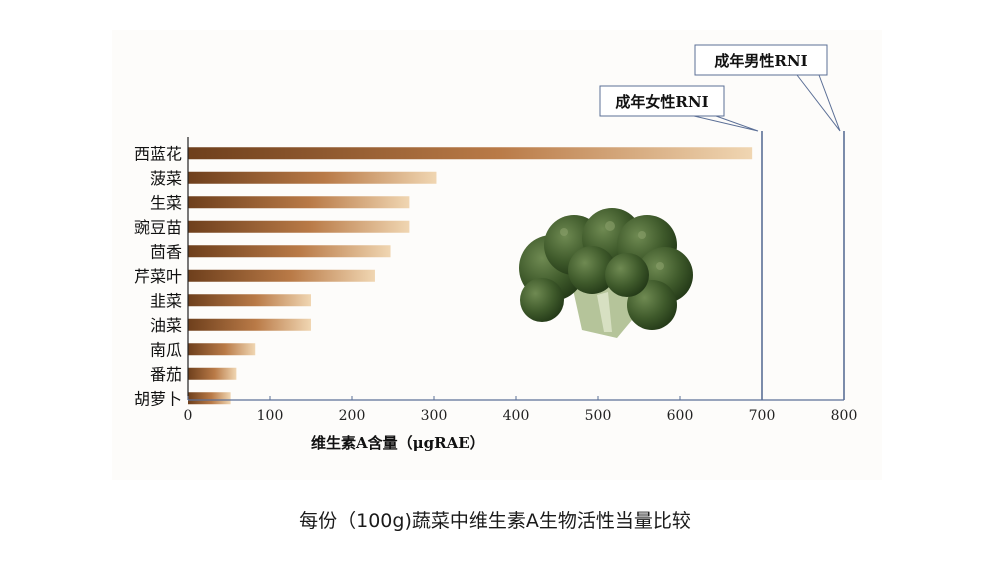 The image size is (990, 577). Describe the element at coordinates (166, 374) in the screenshot. I see `category-label: 番茄` at that location.